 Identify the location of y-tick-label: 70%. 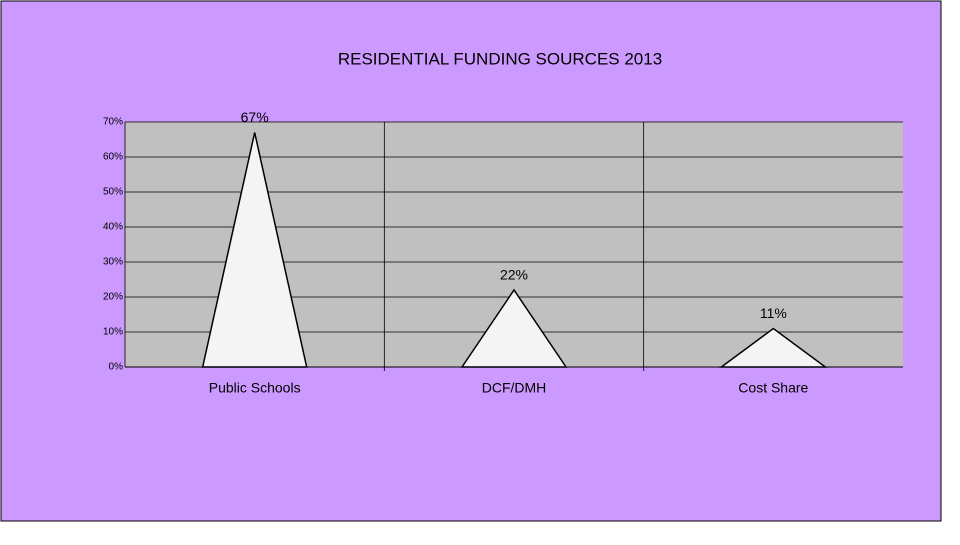
(113, 122).